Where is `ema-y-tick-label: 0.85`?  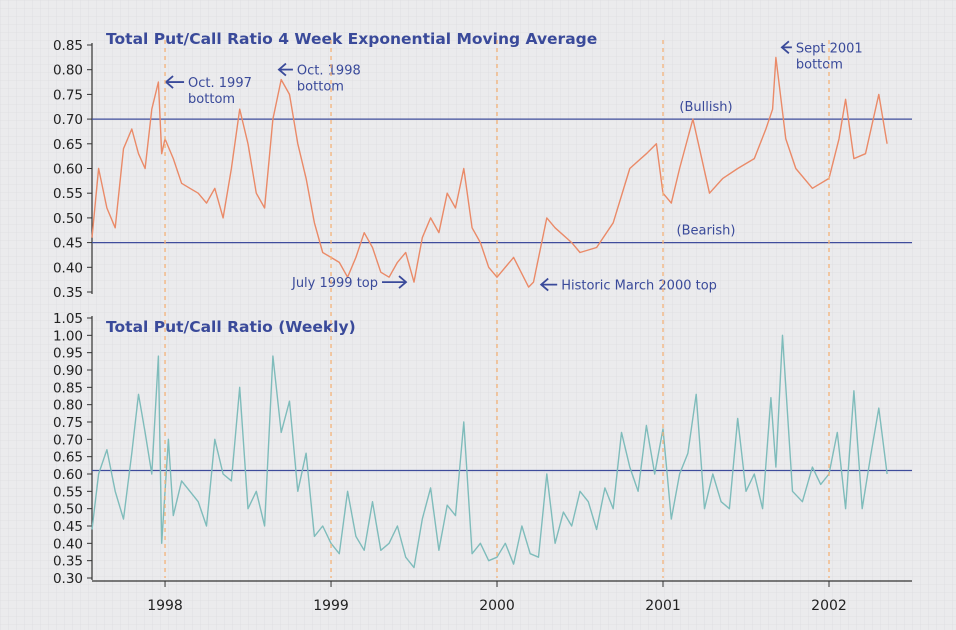 ema-y-tick-label: 0.85 is located at coordinates (68, 46).